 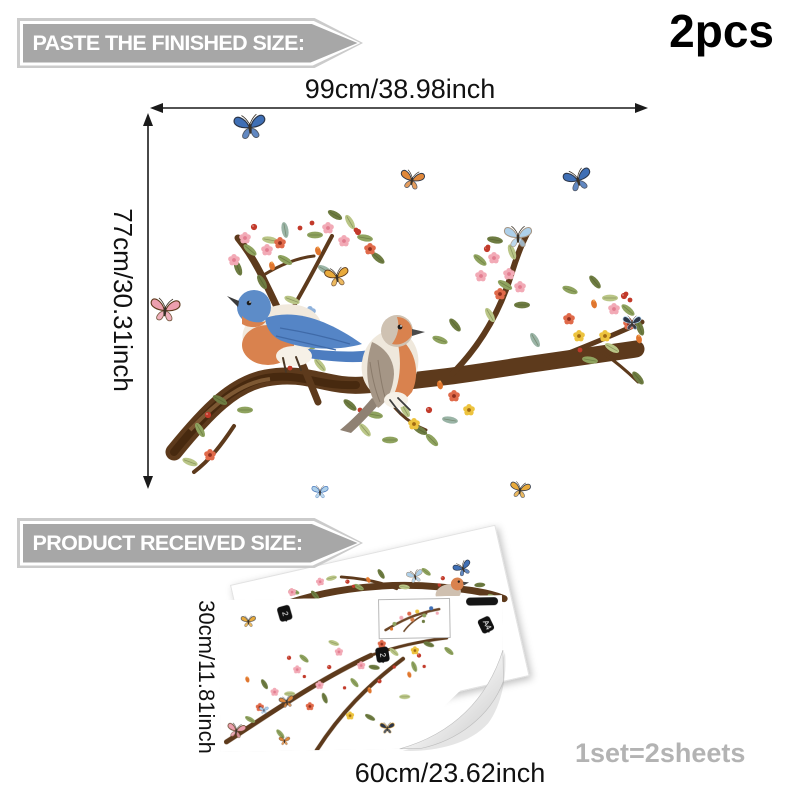 What do you see at coordinates (206, 677) in the screenshot?
I see `received-height-label: 30cm/11.81inch` at bounding box center [206, 677].